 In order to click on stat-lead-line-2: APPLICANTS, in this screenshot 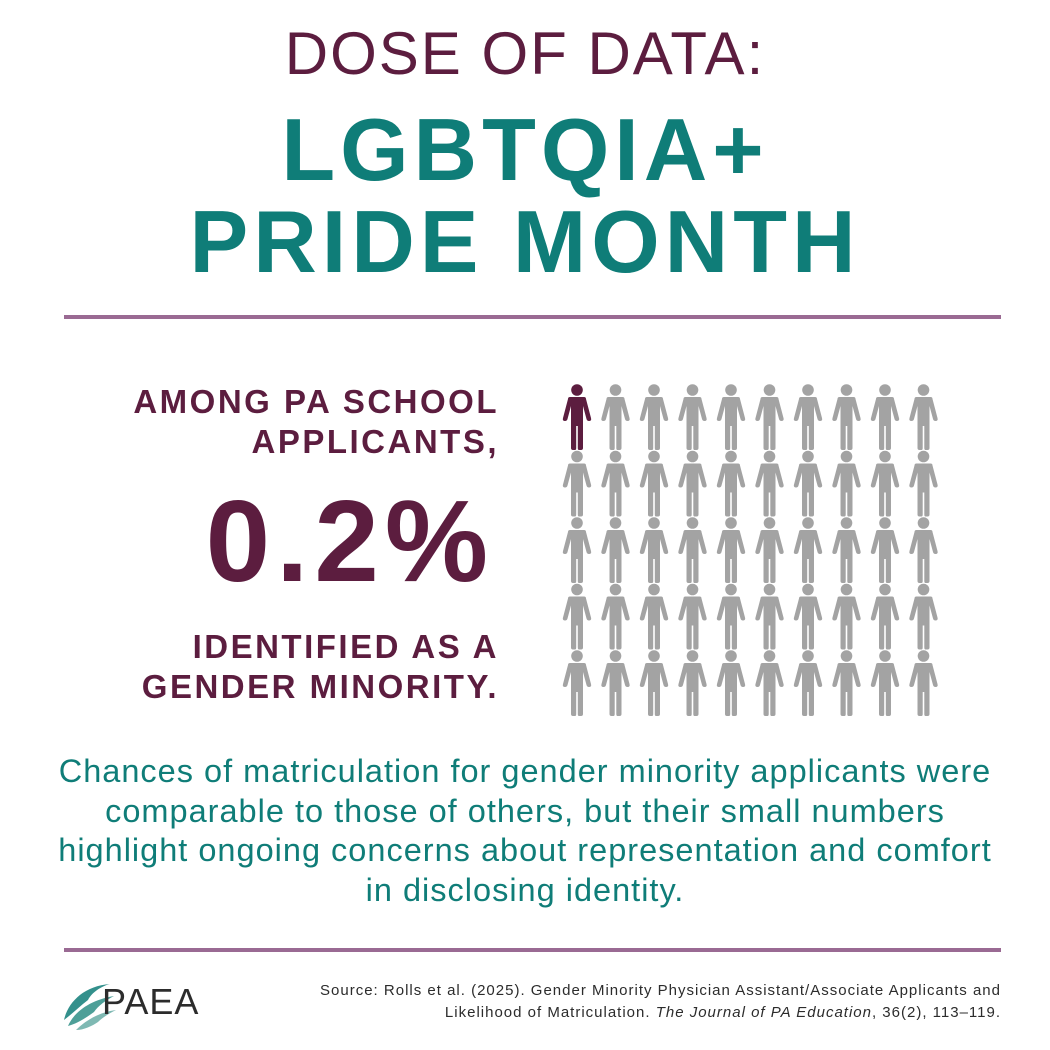, I will do `click(375, 442)`.